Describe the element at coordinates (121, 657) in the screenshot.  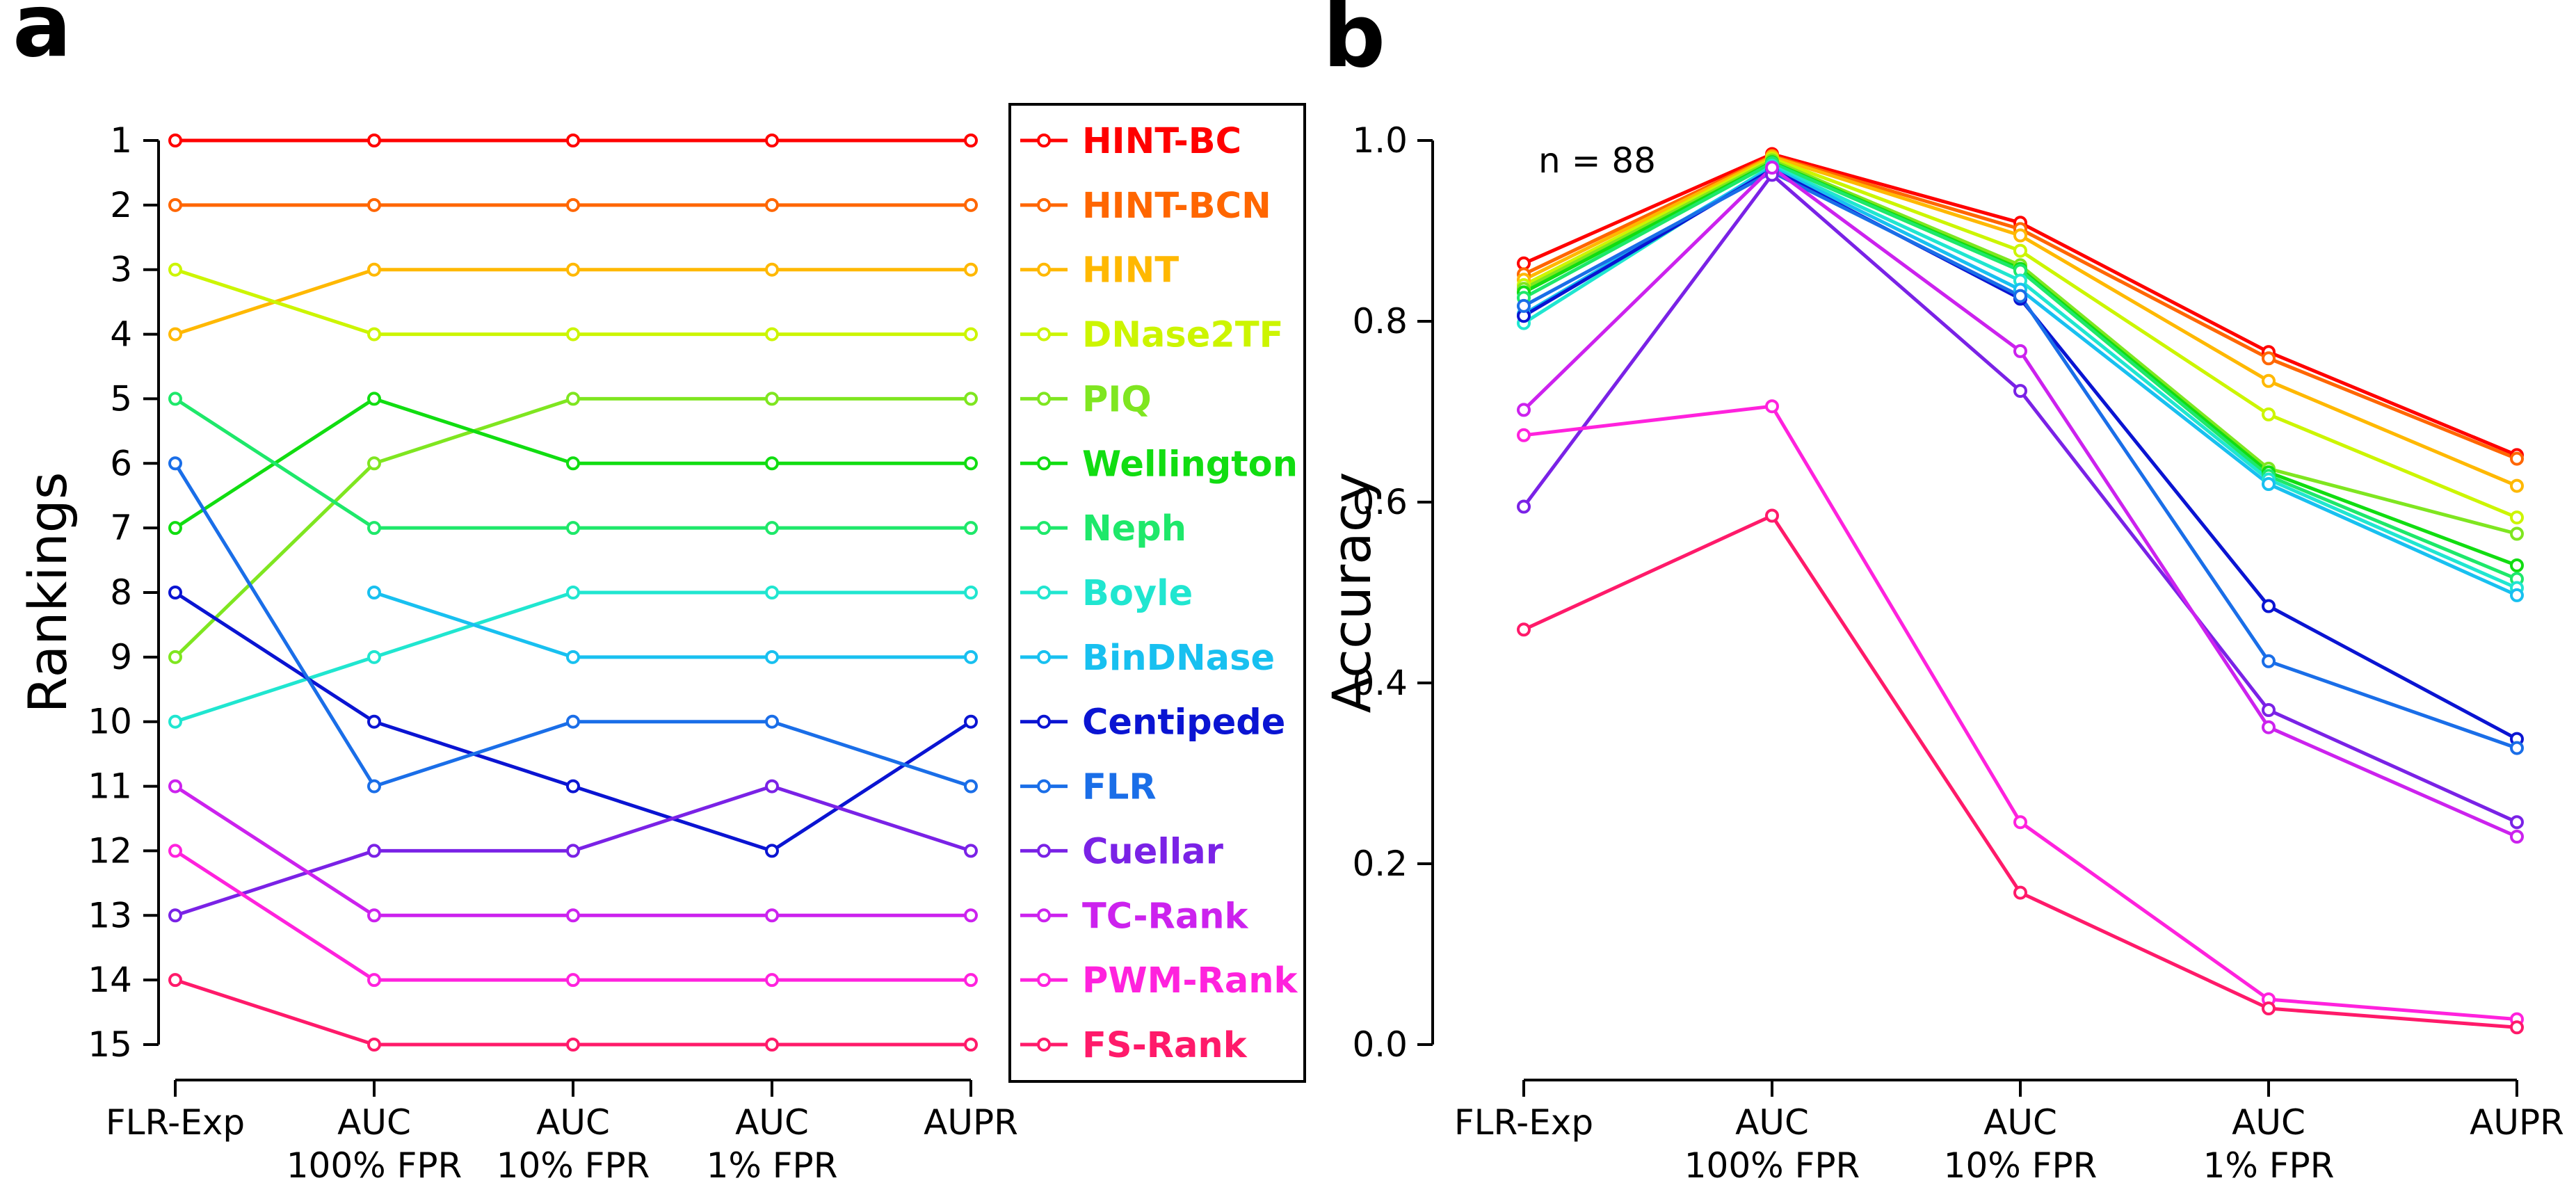
I see `y-tick-label: 9` at that location.